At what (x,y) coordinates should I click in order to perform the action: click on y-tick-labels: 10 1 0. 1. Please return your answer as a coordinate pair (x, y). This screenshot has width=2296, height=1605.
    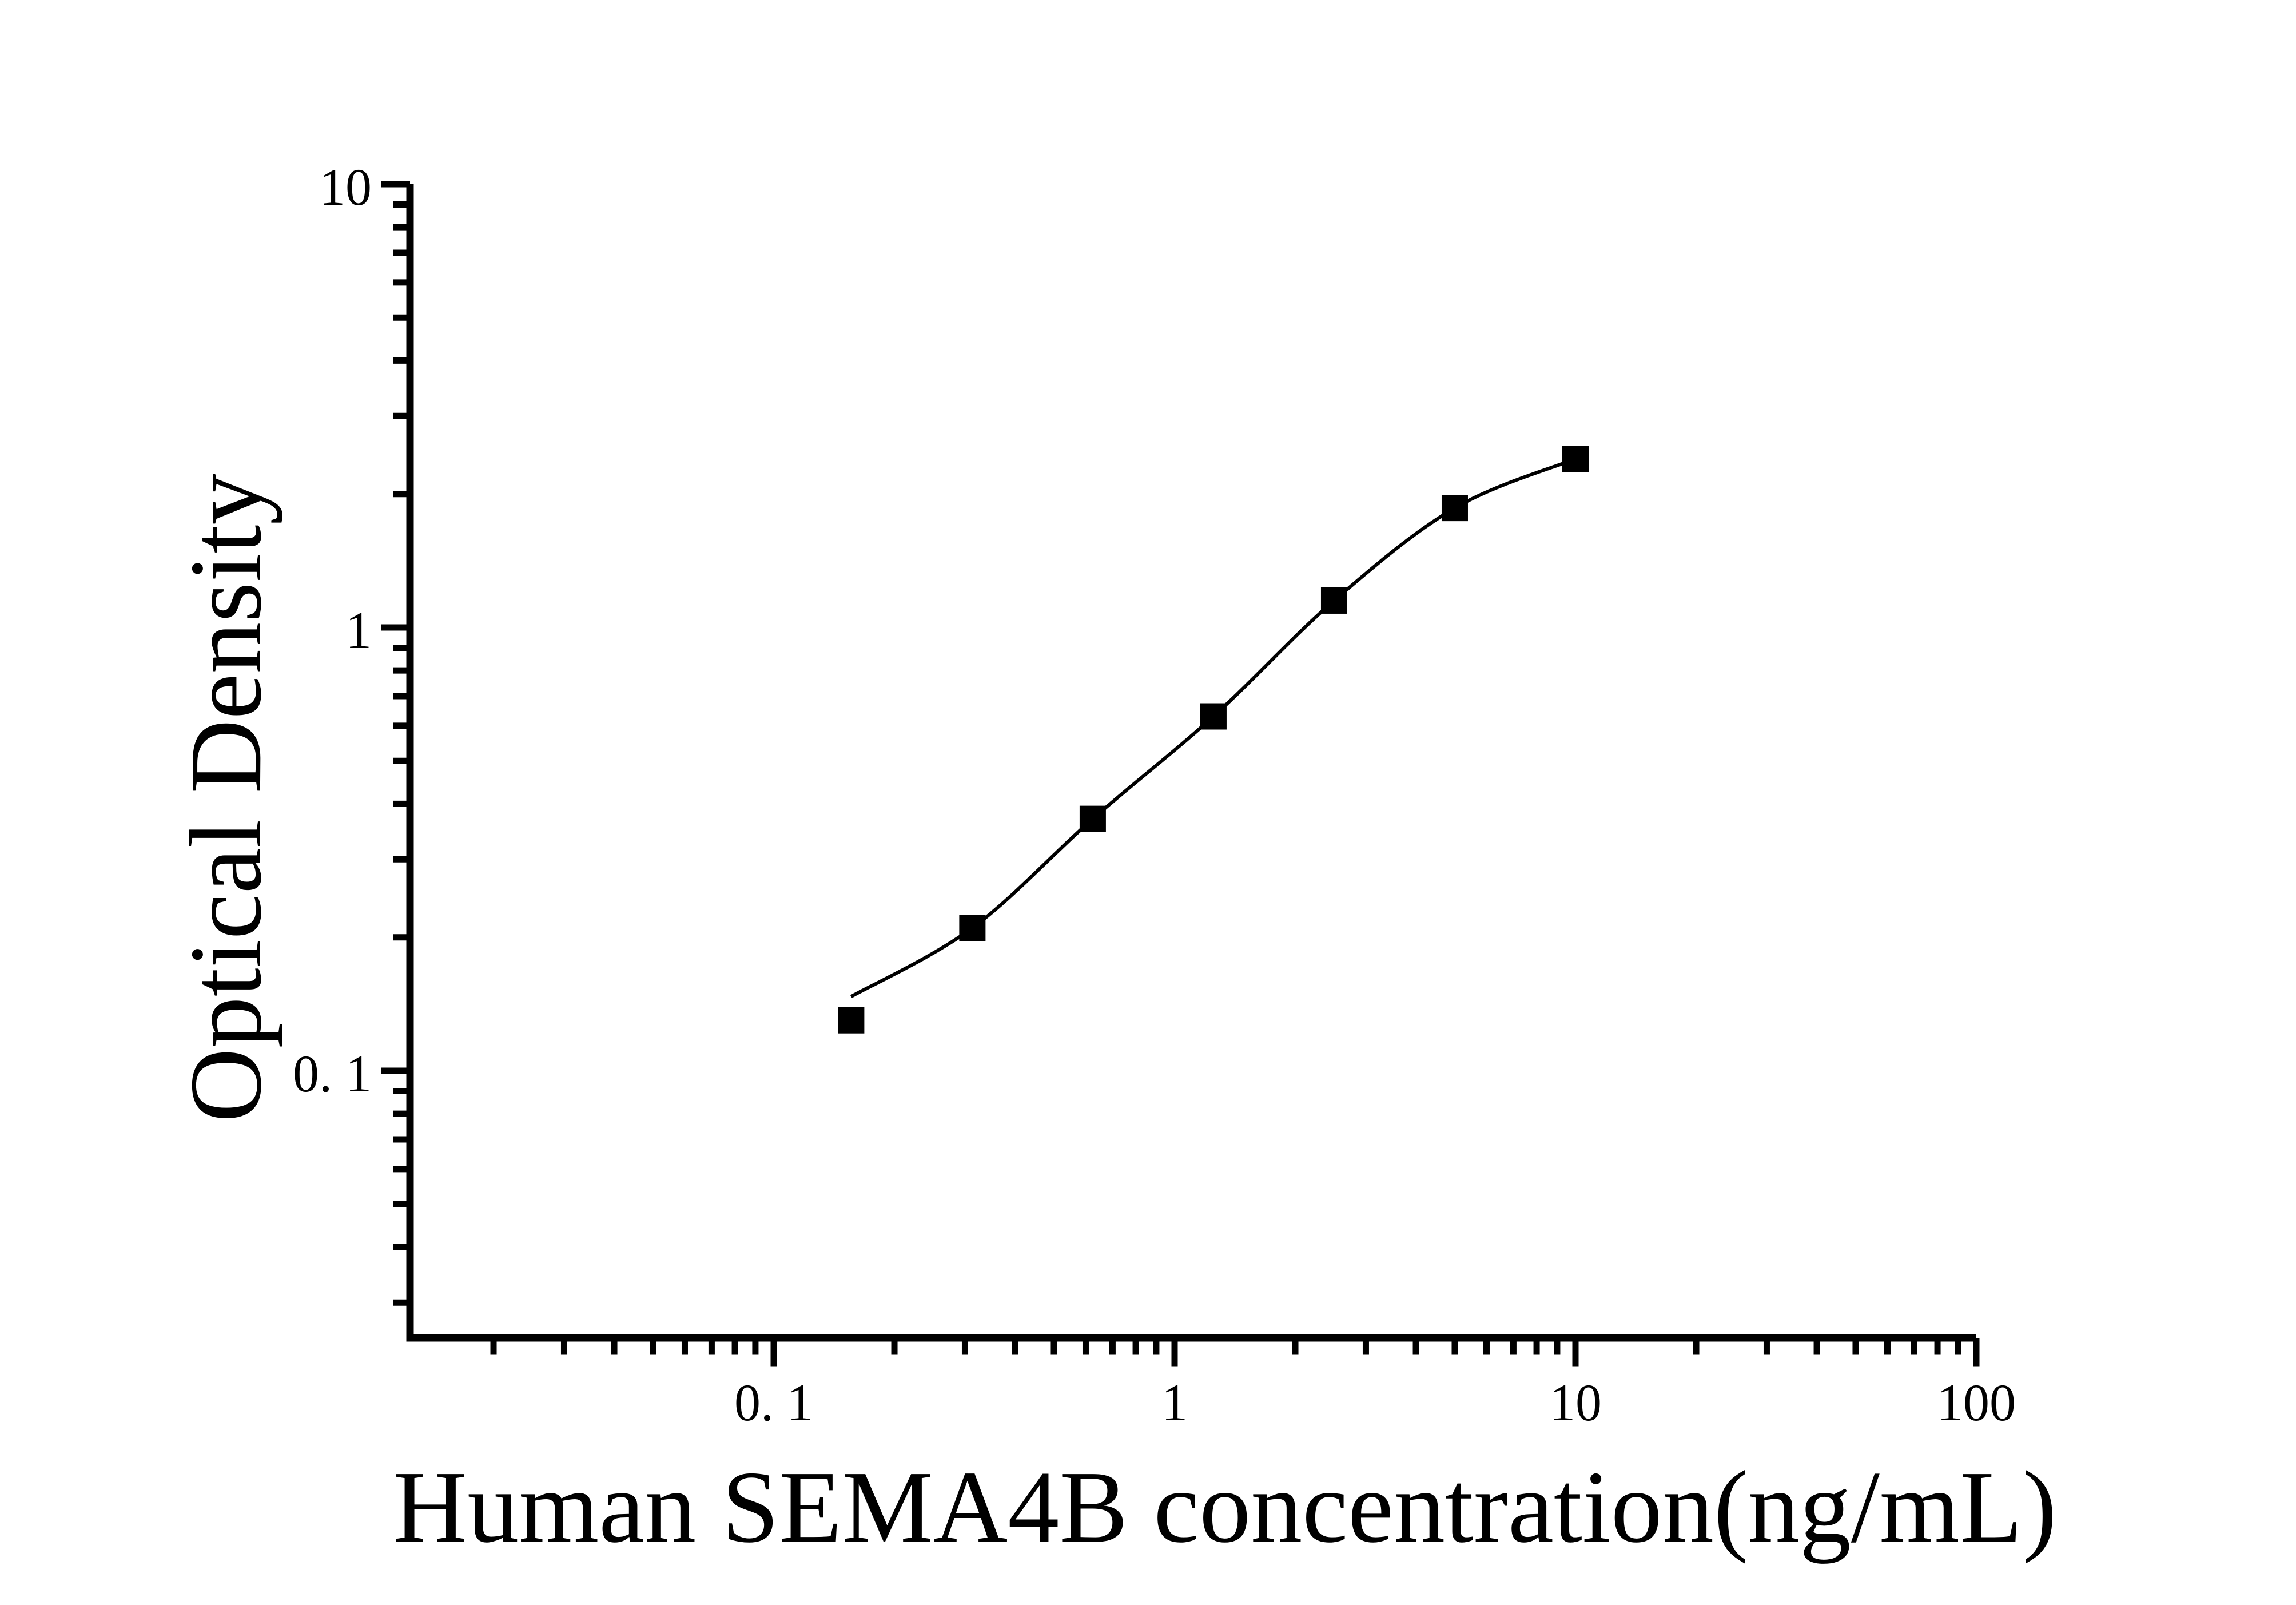
    Looking at the image, I should click on (332, 630).